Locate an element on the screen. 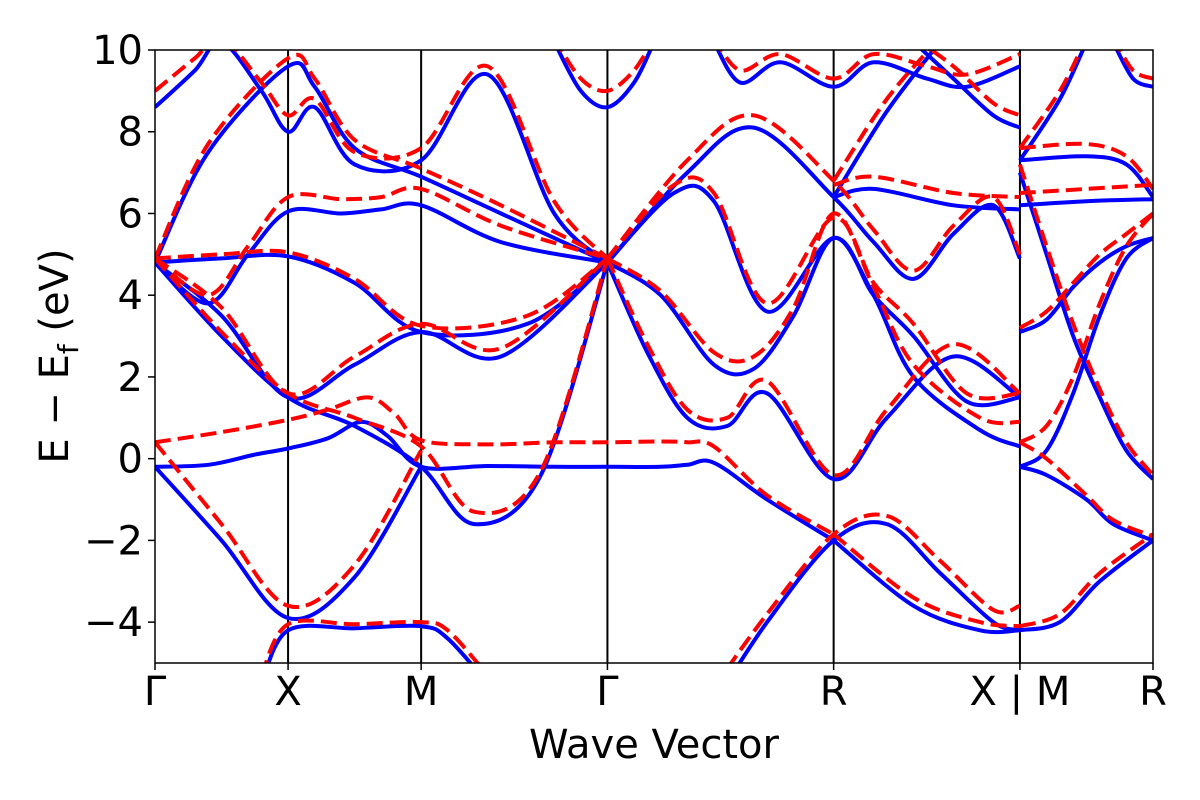 The width and height of the screenshot is (1200, 800). y-tick-label: 4 is located at coordinates (130, 296).